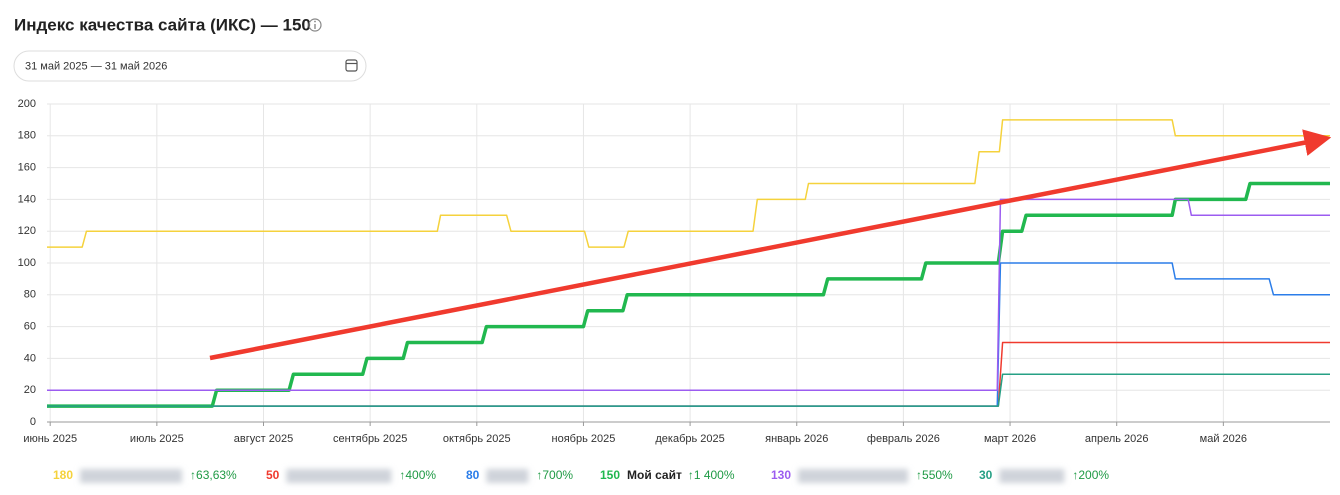 Image resolution: width=1340 pixels, height=495 pixels. What do you see at coordinates (711, 475) in the screenshot?
I see `legend-change: ↑1 400%` at bounding box center [711, 475].